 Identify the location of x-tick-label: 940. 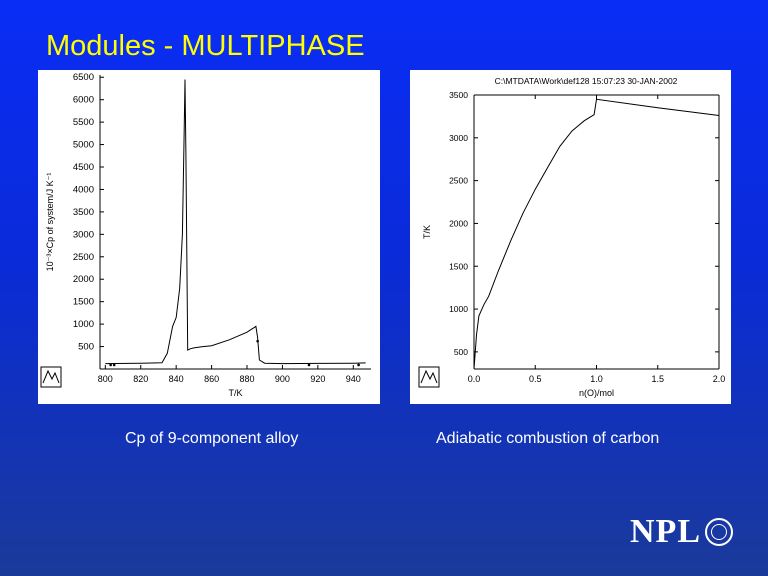
(353, 379).